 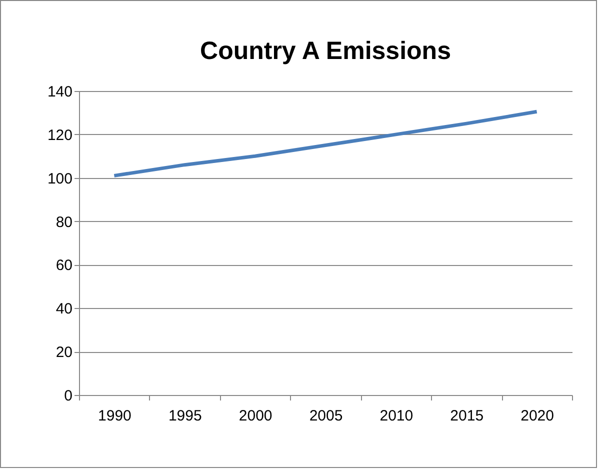 What do you see at coordinates (59, 135) in the screenshot?
I see `y-tick-label: 120` at bounding box center [59, 135].